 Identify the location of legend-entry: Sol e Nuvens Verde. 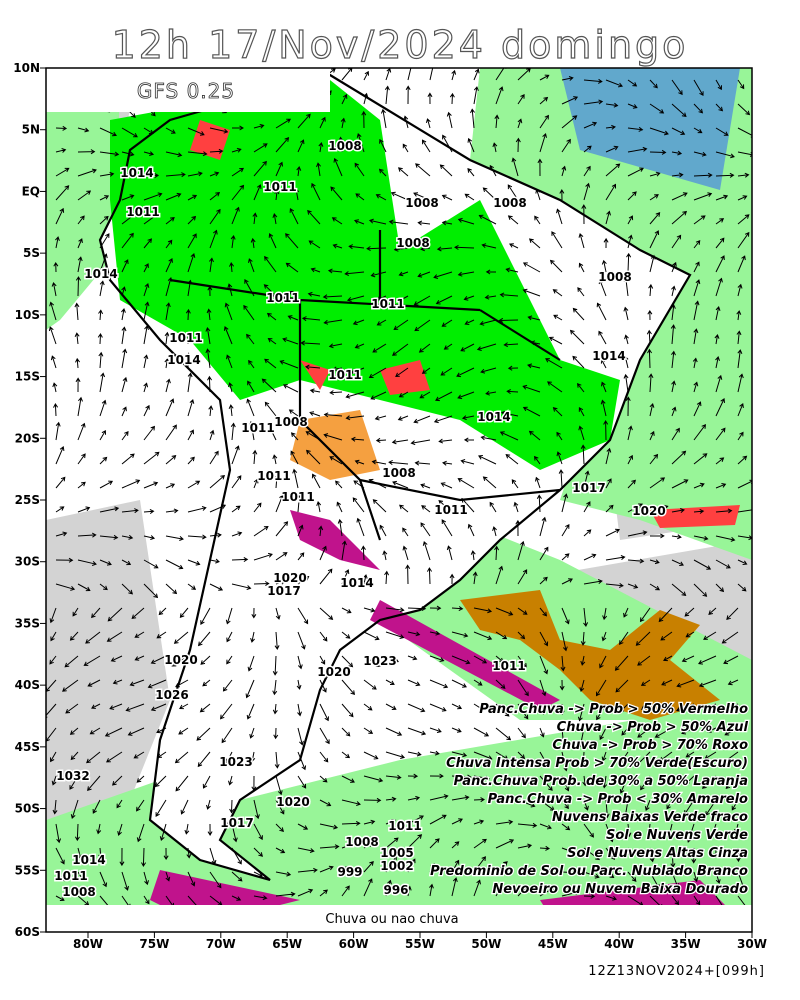
(677, 835).